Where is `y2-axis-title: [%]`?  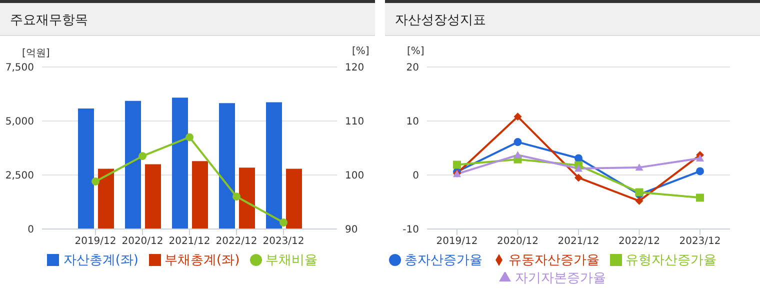 y2-axis-title: [%] is located at coordinates (361, 51).